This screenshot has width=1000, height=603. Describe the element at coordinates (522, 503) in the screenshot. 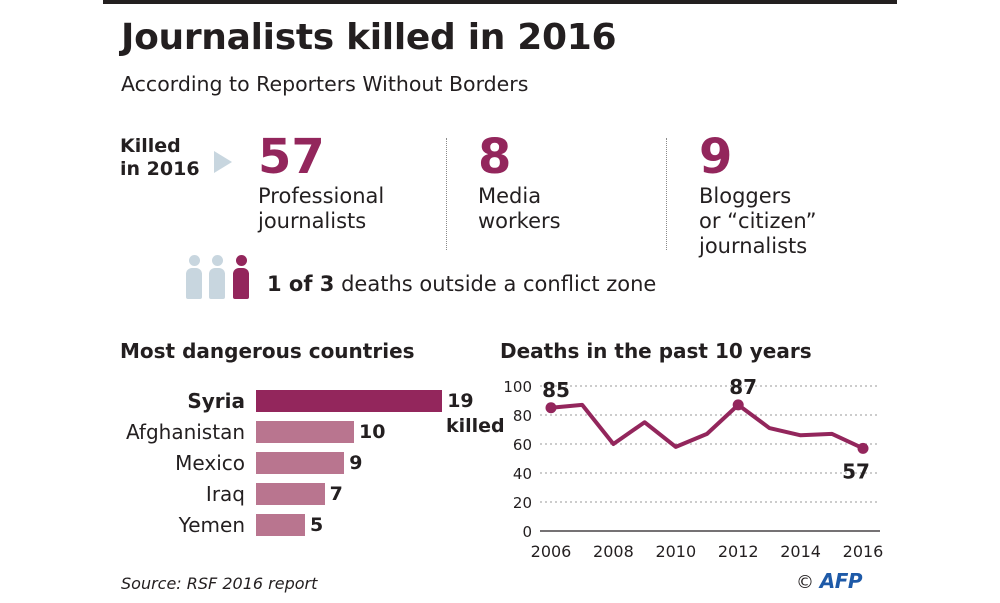

I see `y-tick-label: 20` at that location.